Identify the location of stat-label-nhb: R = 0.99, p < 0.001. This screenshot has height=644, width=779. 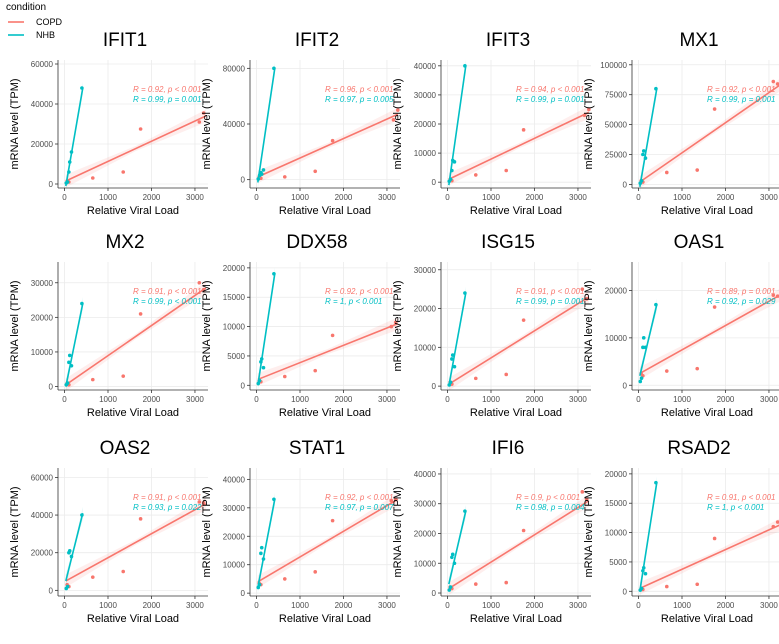
(167, 301).